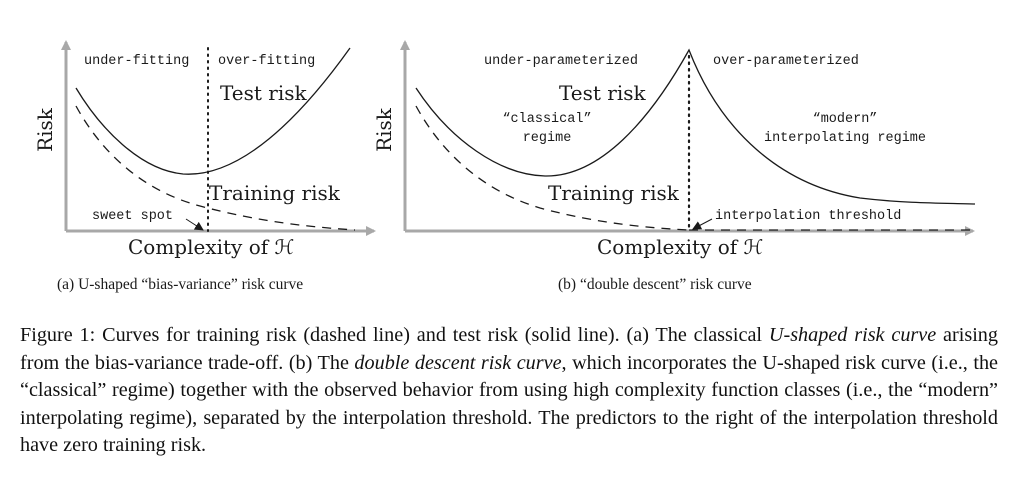  I want to click on caption-emphasis-2: double descent risk curve, so click(458, 362).